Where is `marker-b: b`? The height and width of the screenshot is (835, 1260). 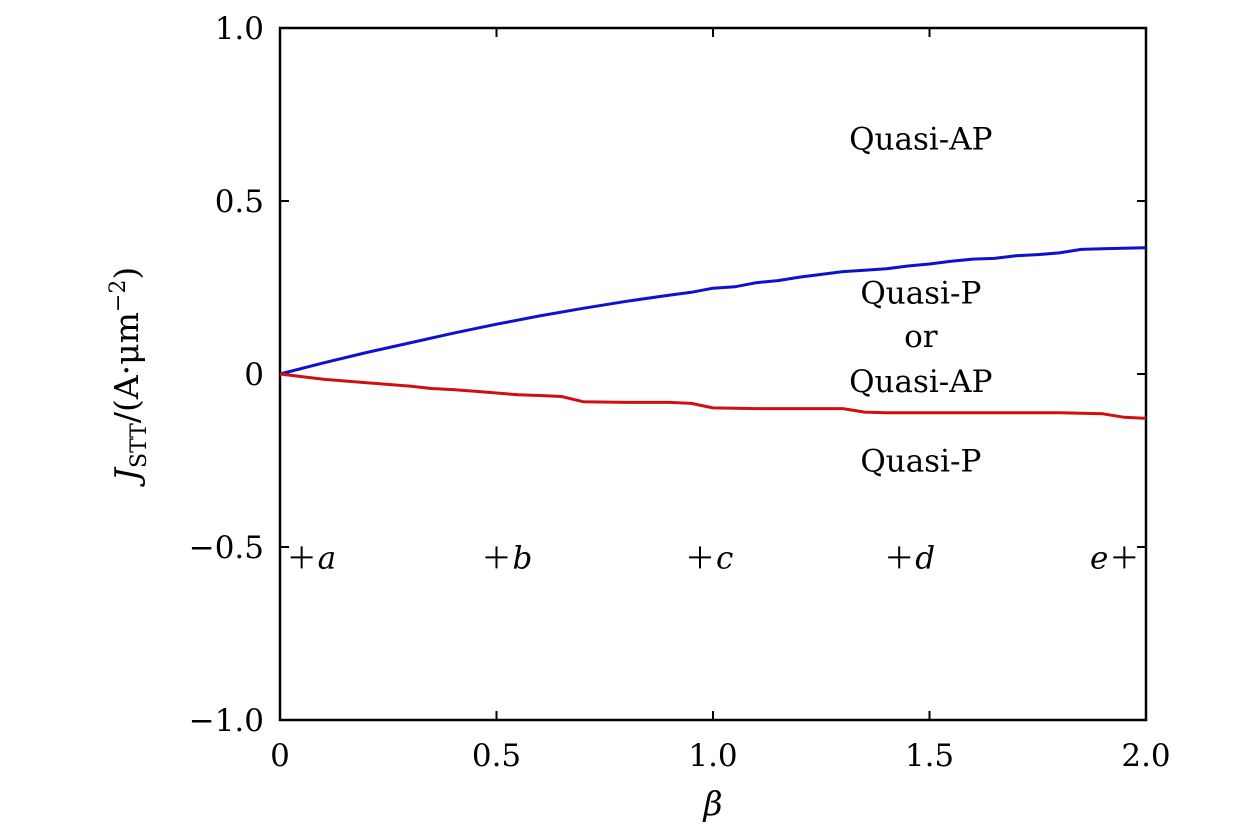 marker-b: b is located at coordinates (509, 558).